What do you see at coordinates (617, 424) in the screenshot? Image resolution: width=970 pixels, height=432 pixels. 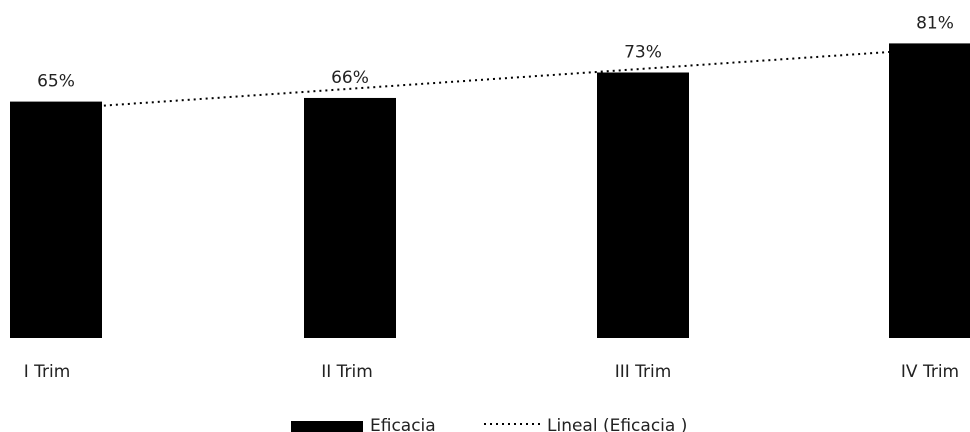 I see `legend-label-trendline: Lineal (Eficacia )` at bounding box center [617, 424].